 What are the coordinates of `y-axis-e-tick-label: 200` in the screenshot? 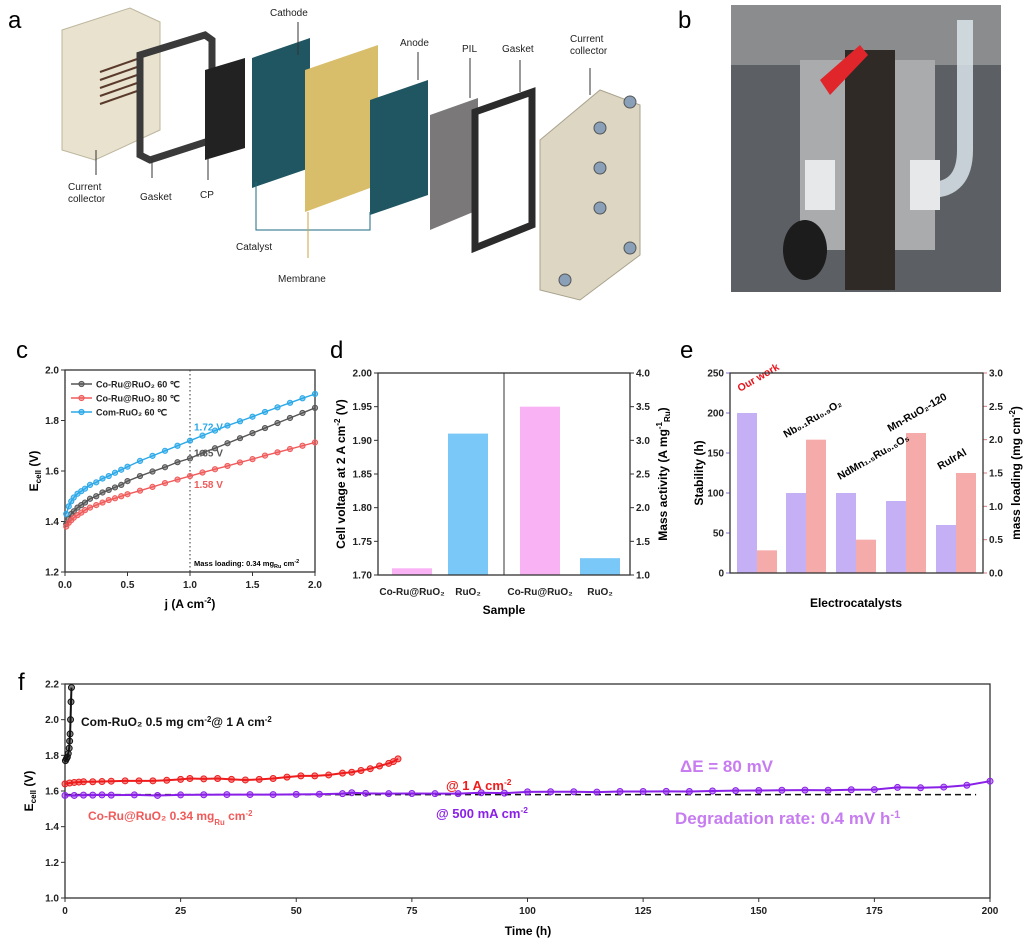 It's located at (715, 414).